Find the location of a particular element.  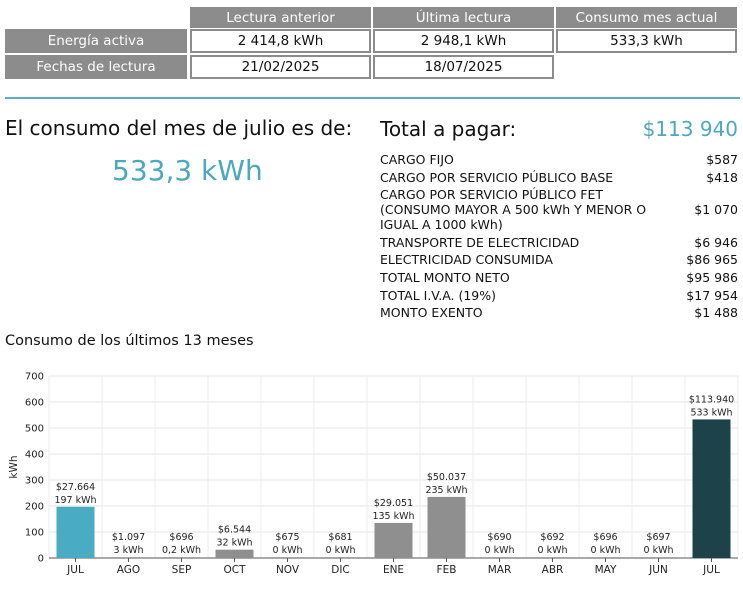

x-tick-label: ABR is located at coordinates (553, 570).